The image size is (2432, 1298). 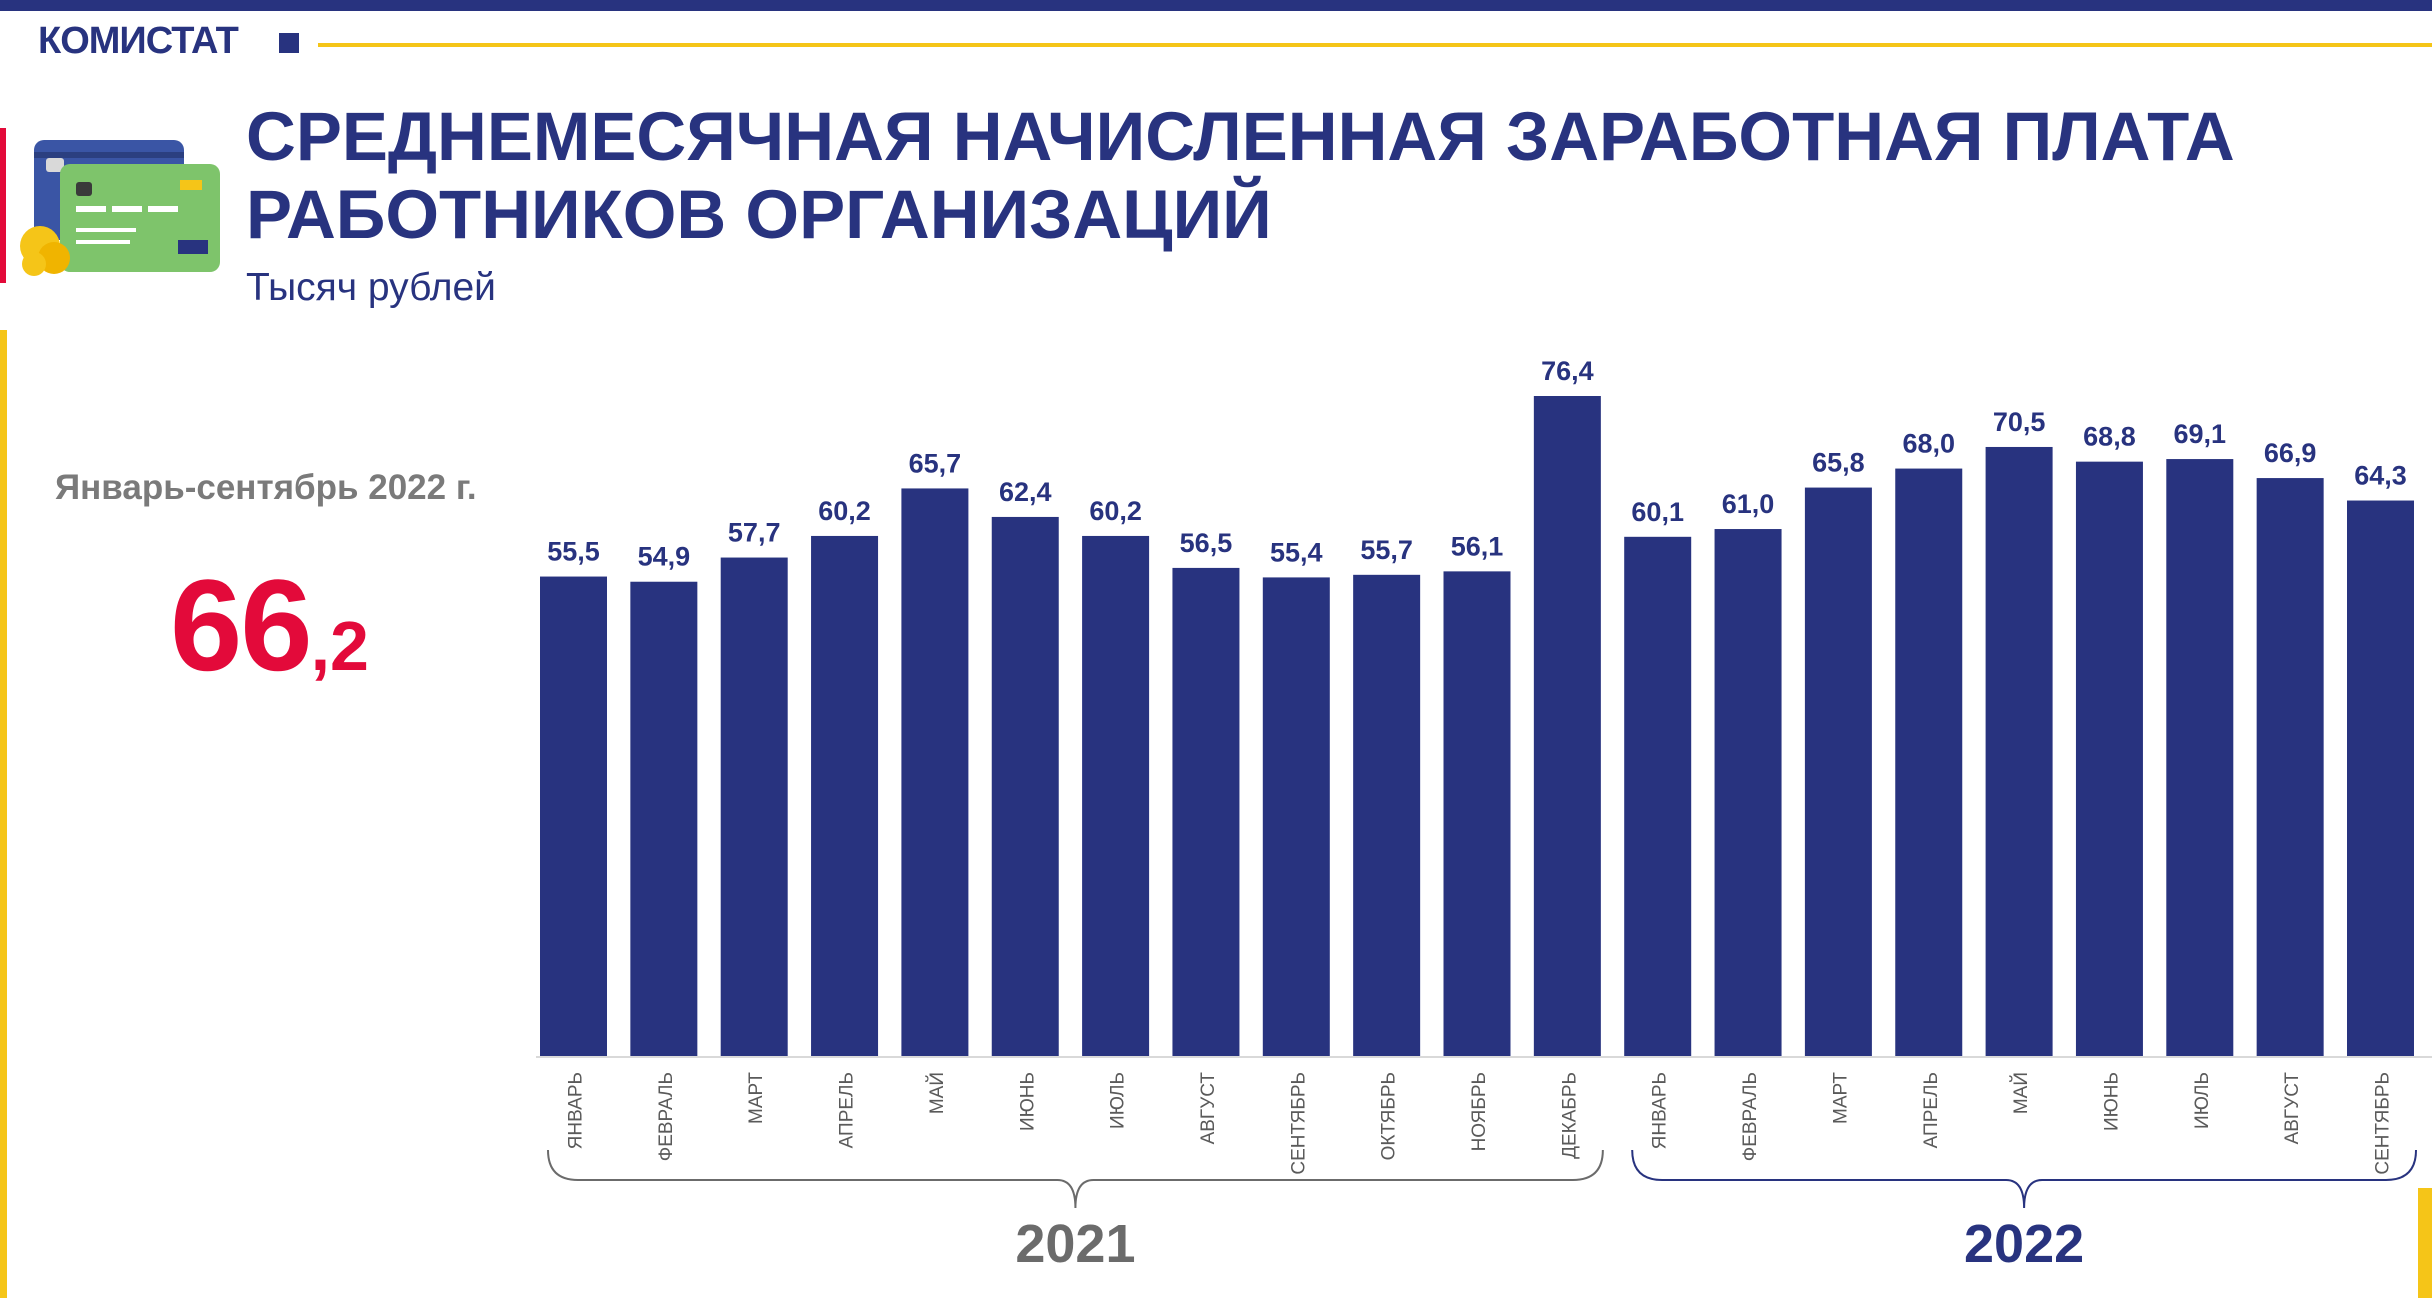 I want to click on top-accent-bar, so click(x=1216, y=5).